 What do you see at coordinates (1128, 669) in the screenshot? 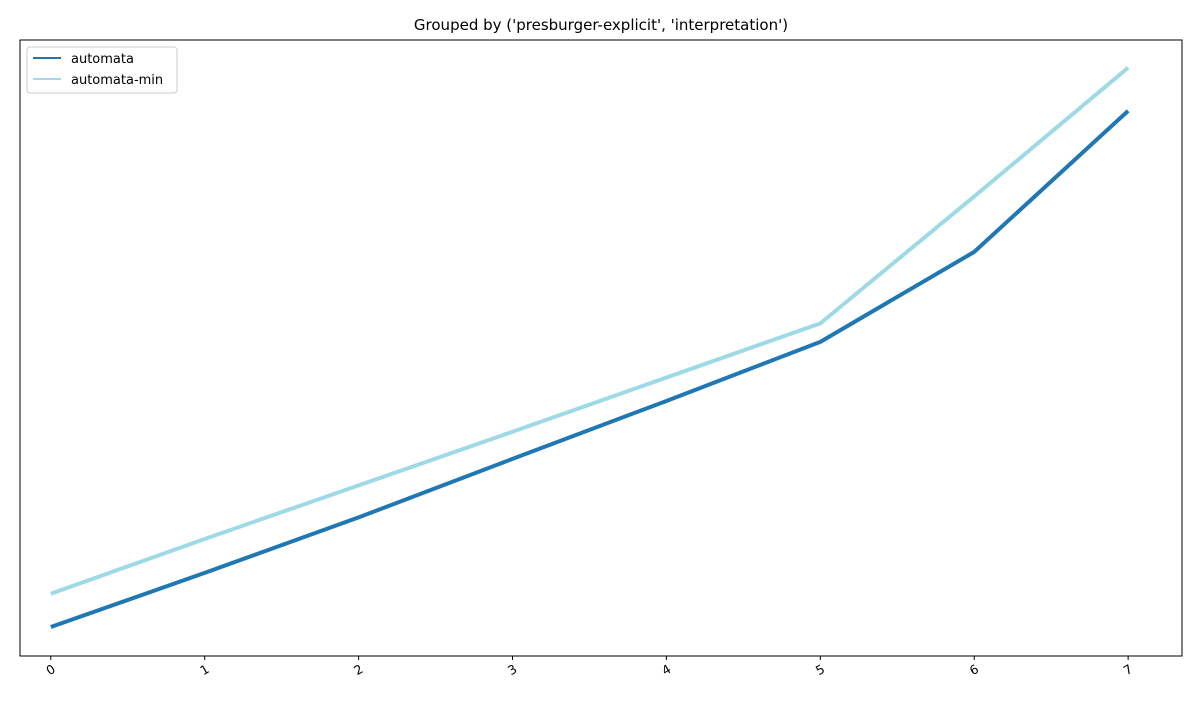
I see `x-tick-label: 7` at bounding box center [1128, 669].